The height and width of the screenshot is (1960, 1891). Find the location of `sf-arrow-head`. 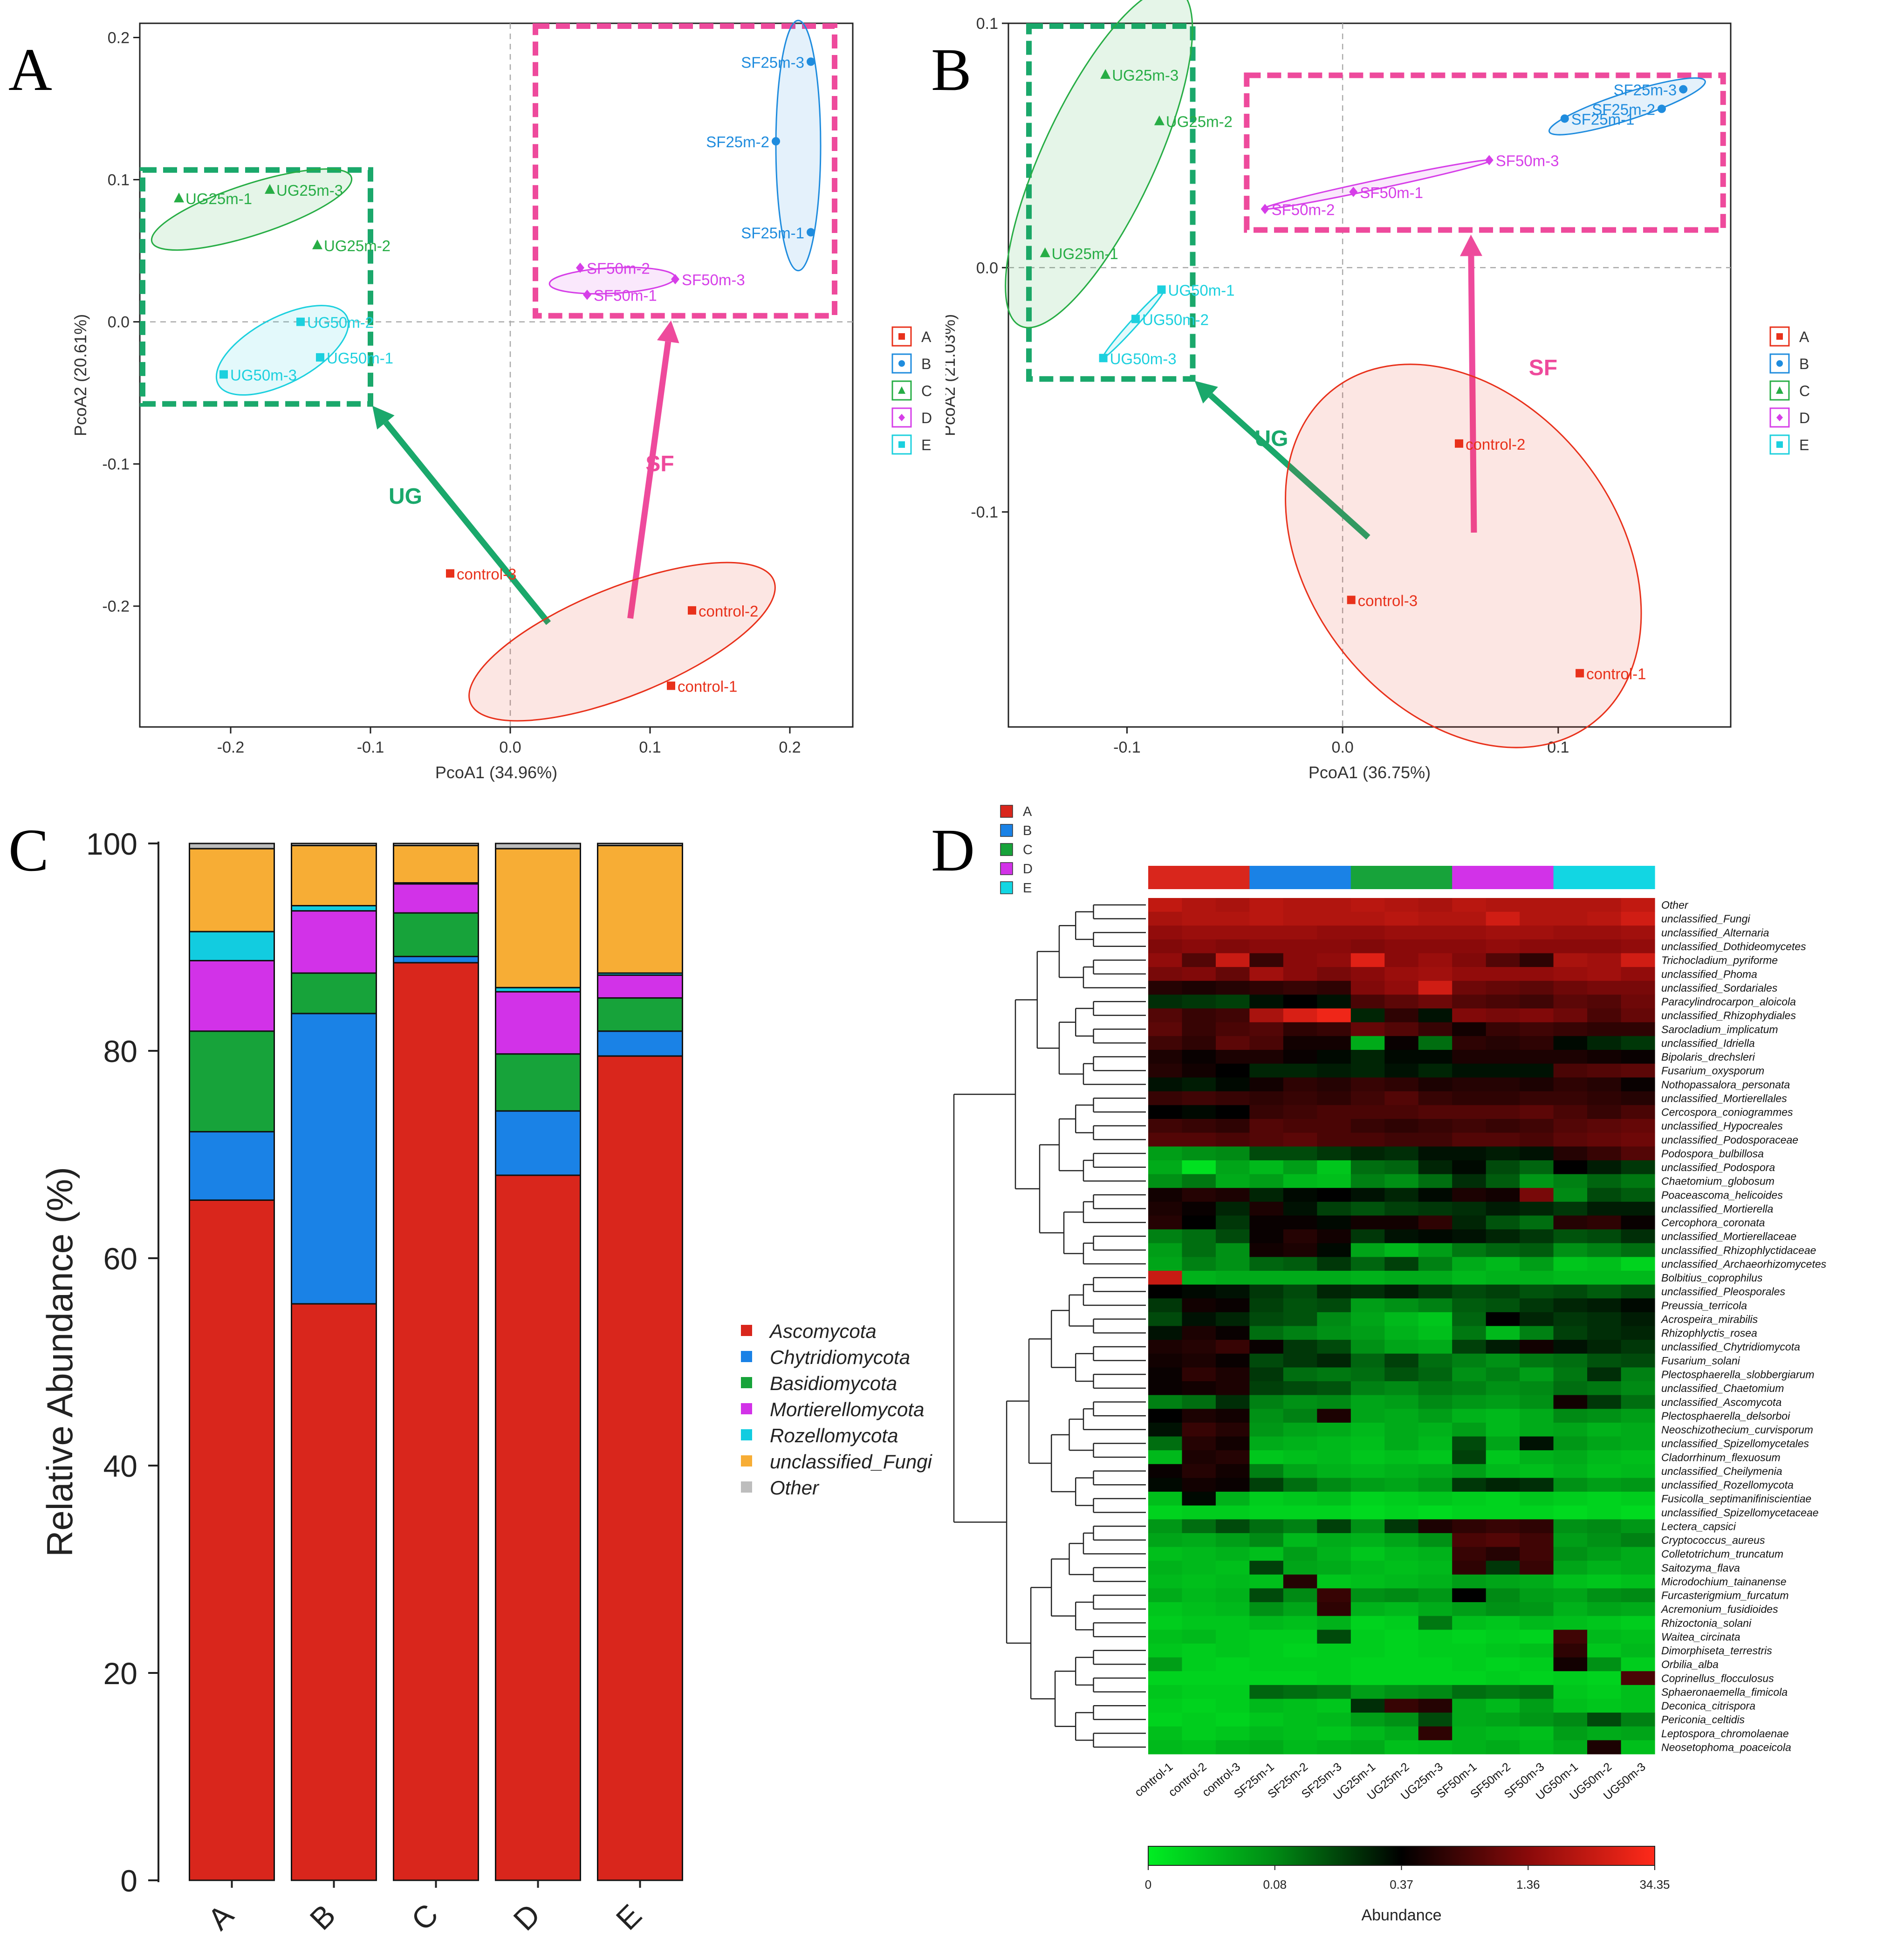

sf-arrow-head is located at coordinates (1471, 245).